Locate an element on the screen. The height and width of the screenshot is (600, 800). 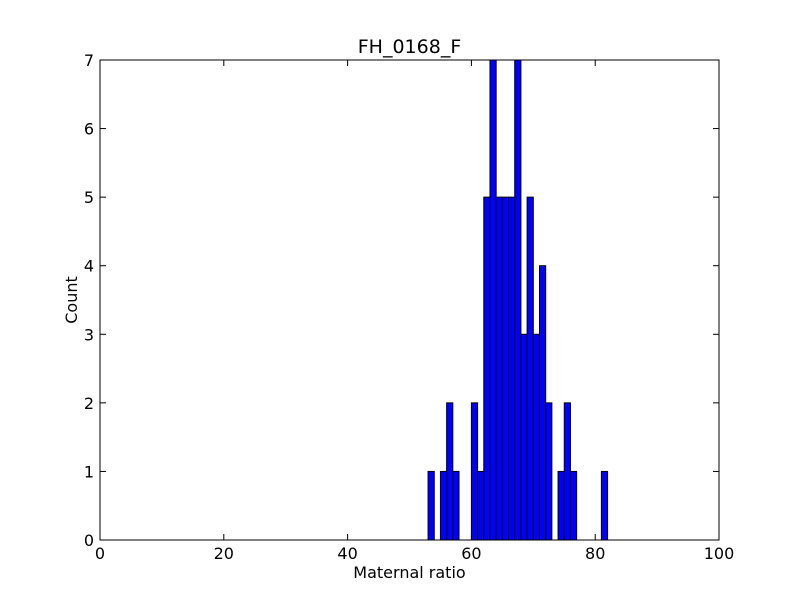
y-tick-label-6: 6 is located at coordinates (89, 129).